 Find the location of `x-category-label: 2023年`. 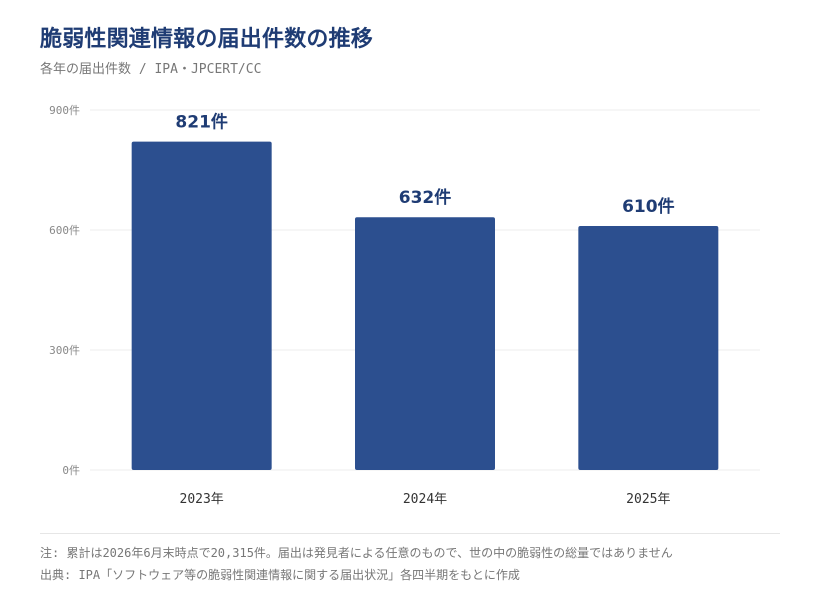

x-category-label: 2023年 is located at coordinates (202, 499).